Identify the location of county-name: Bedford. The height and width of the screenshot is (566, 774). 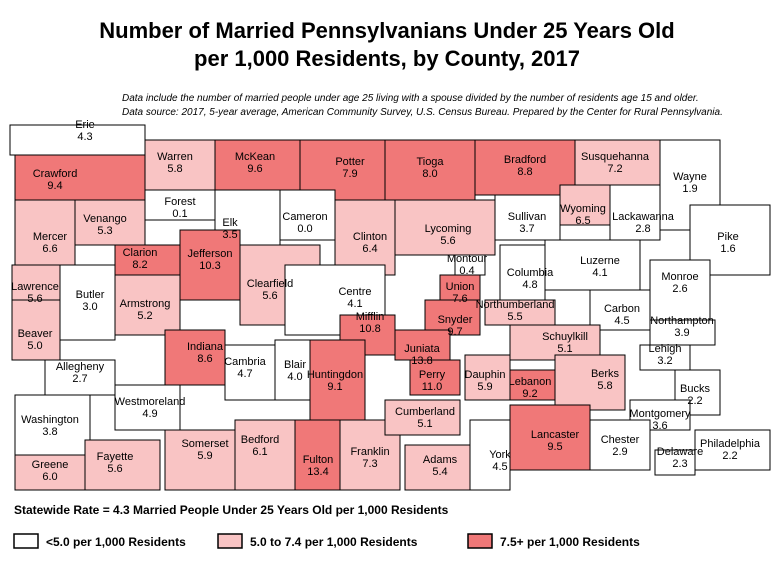
(260, 440).